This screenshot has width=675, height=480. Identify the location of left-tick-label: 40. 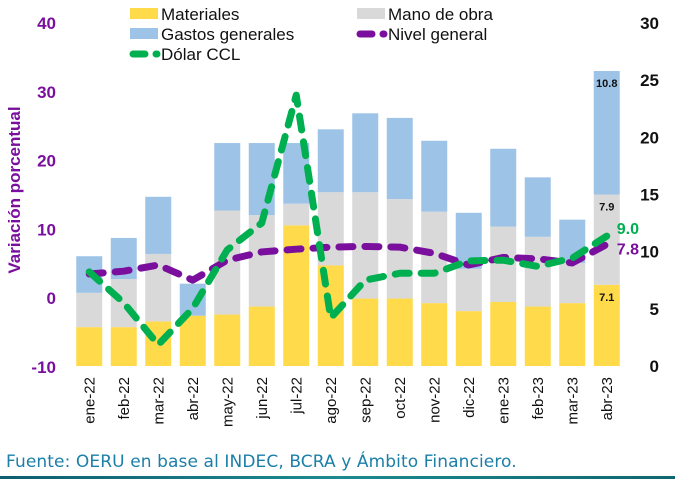
(46, 23).